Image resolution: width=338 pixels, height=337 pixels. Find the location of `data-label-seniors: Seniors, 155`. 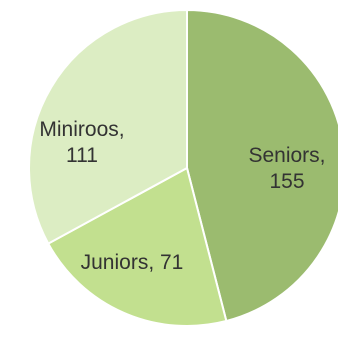

data-label-seniors: Seniors, 155 is located at coordinates (286, 168).